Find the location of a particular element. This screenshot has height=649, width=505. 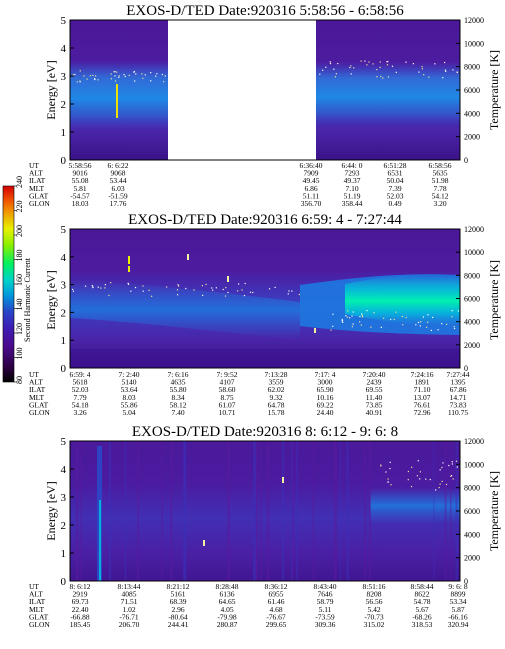

table-cell: 69.55 is located at coordinates (374, 389).